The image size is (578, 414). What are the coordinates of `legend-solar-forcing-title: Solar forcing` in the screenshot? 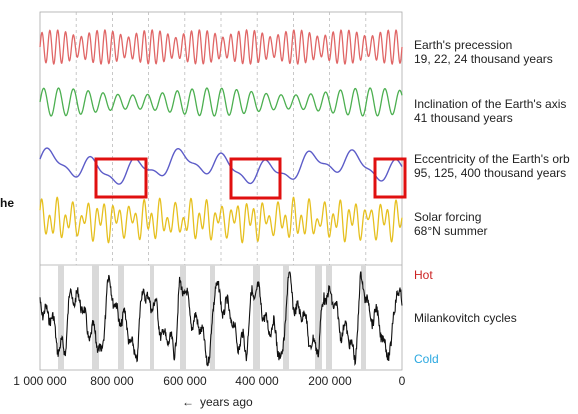 It's located at (448, 217).